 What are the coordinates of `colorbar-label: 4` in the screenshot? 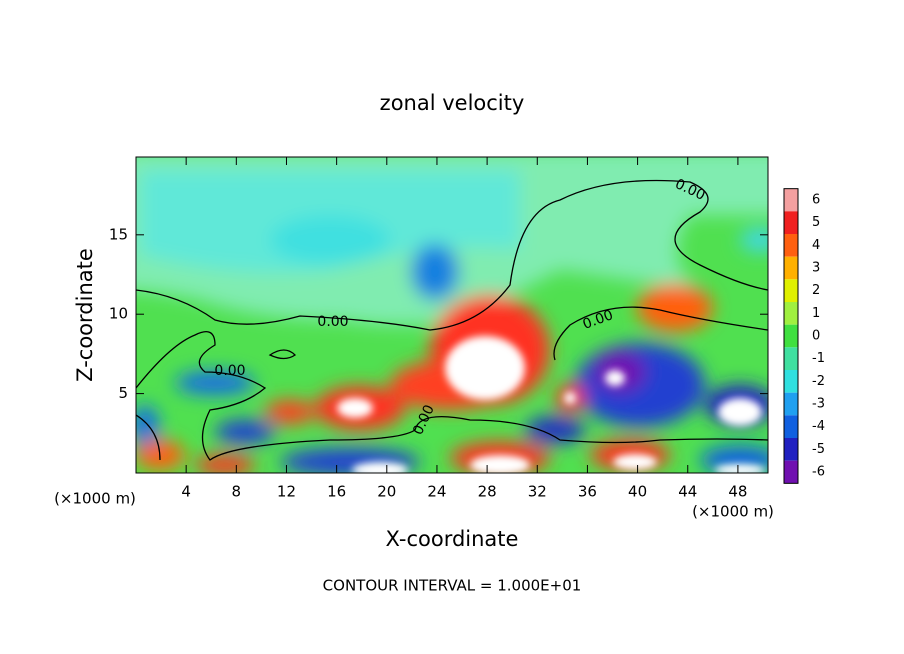 It's located at (816, 245).